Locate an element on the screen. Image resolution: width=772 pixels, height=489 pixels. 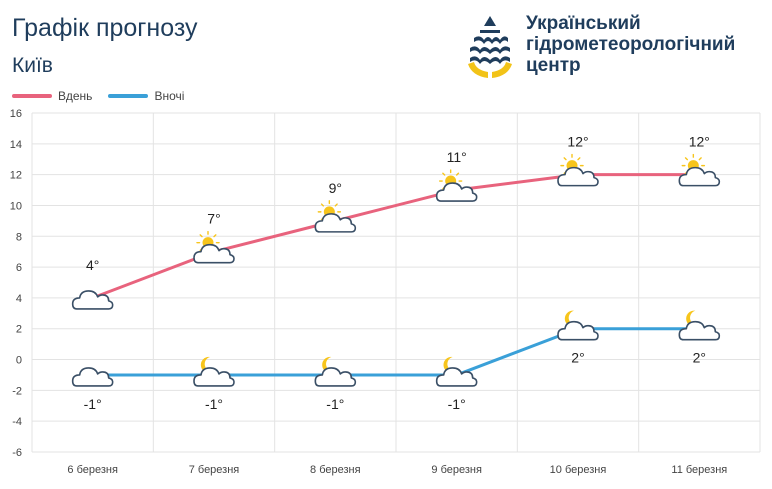
legend-label-day: Вдень is located at coordinates (75, 96).